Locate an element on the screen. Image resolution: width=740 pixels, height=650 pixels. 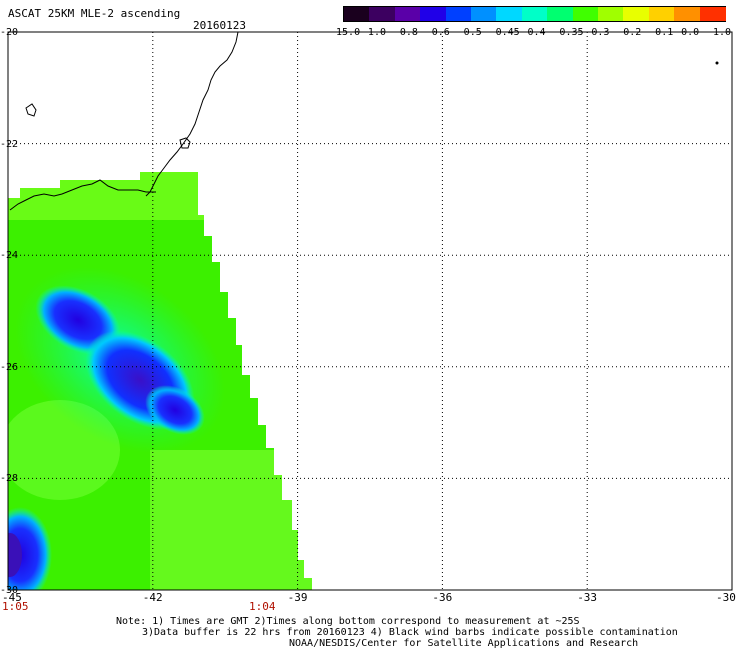
longitude-label: -30 is located at coordinates (726, 597).